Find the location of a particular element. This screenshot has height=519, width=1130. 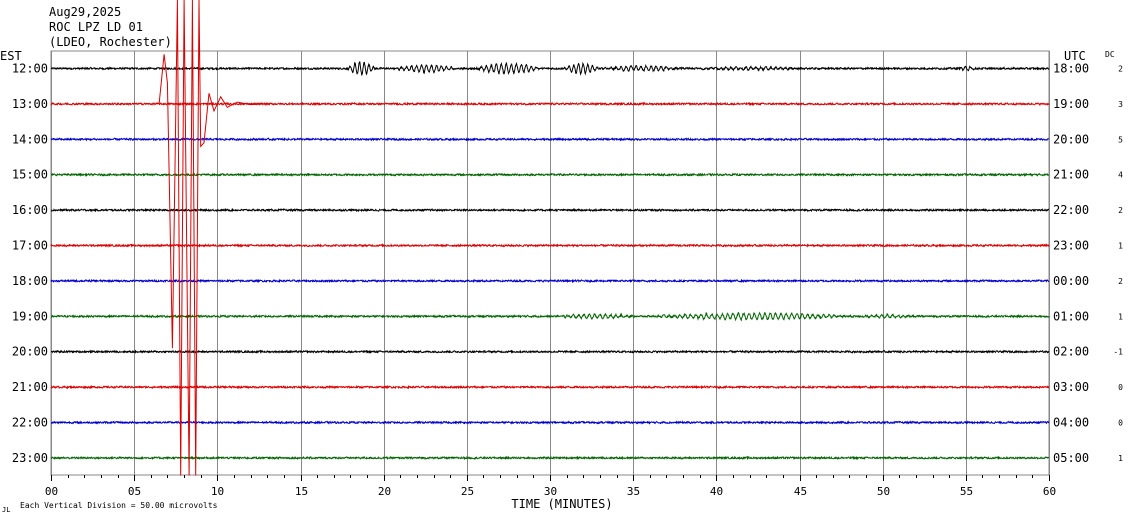

utc-hour-label: 18:00 is located at coordinates (1071, 69).